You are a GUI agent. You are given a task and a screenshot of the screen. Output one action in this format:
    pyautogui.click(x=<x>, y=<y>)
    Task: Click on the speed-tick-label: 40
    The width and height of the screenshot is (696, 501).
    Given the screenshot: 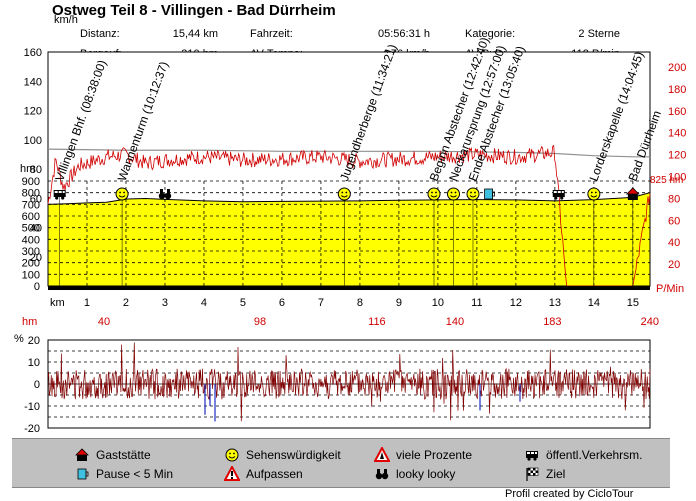 What is the action you would take?
    pyautogui.click(x=36, y=229)
    